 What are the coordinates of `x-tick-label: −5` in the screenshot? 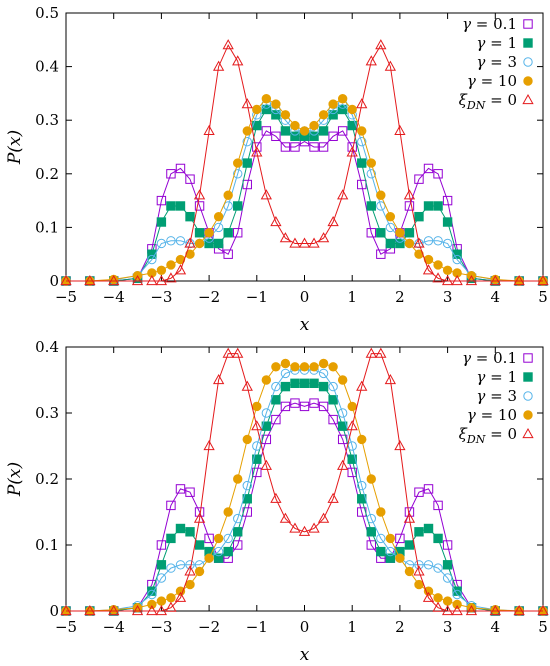 It's located at (66, 627).